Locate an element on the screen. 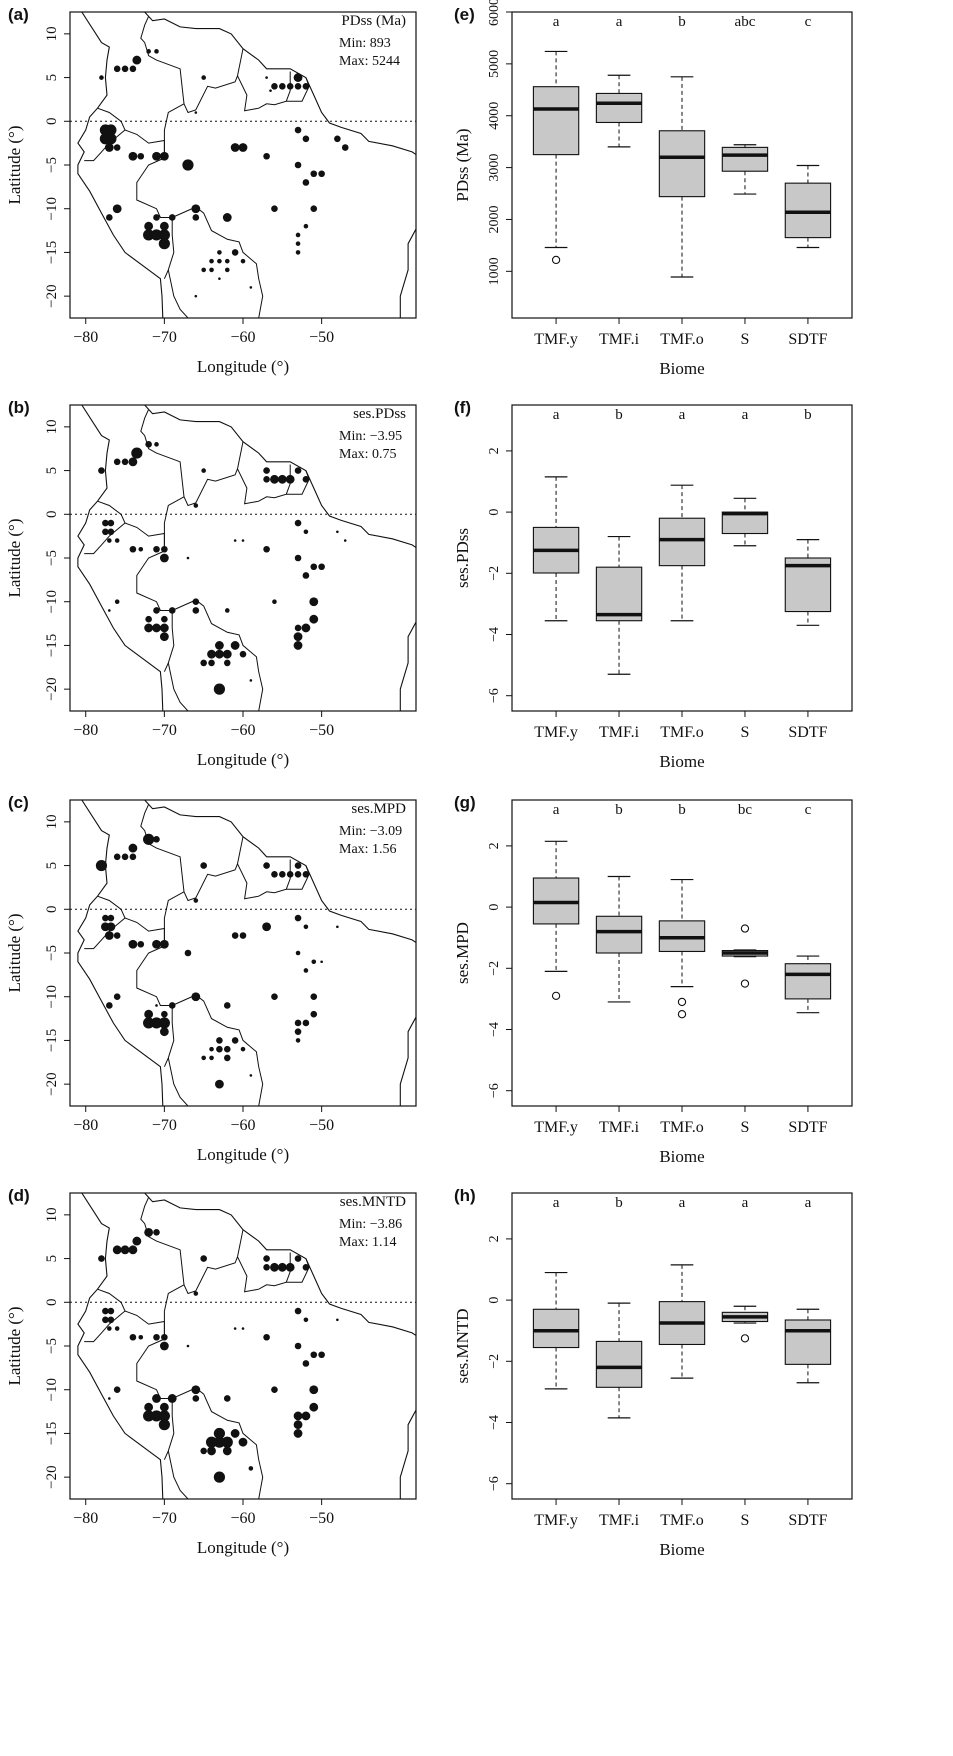  x-tick-label: TMF.o is located at coordinates (682, 732).